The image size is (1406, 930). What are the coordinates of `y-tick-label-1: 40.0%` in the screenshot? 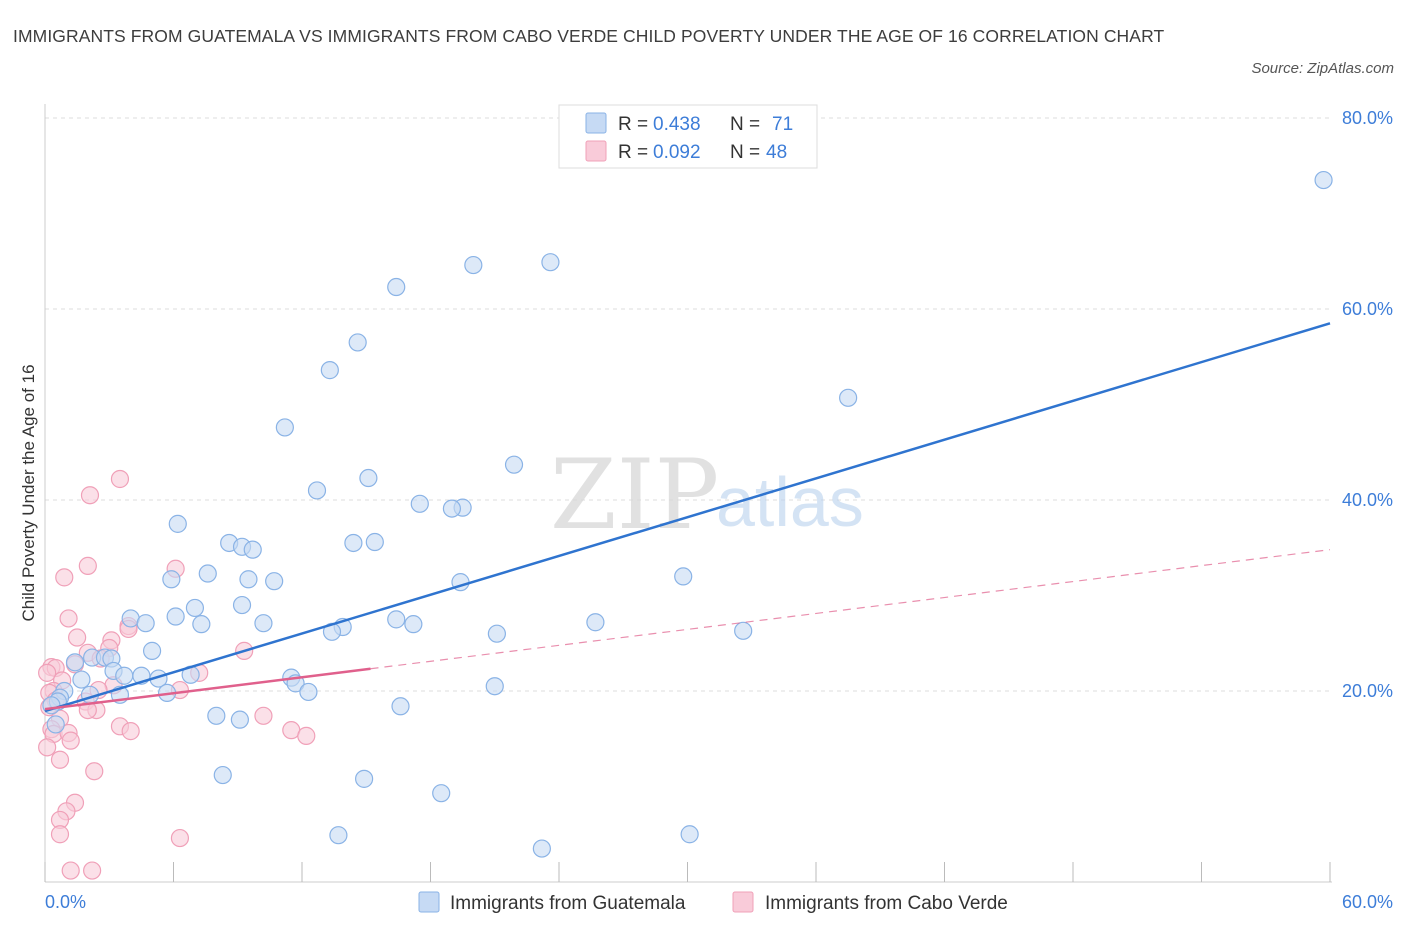 It's located at (1367, 500).